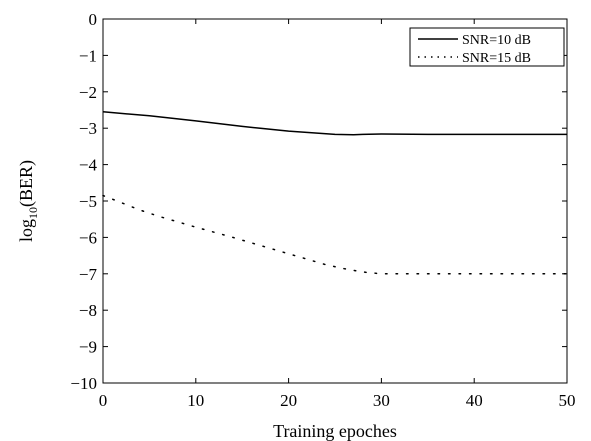  What do you see at coordinates (288, 400) in the screenshot?
I see `x-tick-label: 20` at bounding box center [288, 400].